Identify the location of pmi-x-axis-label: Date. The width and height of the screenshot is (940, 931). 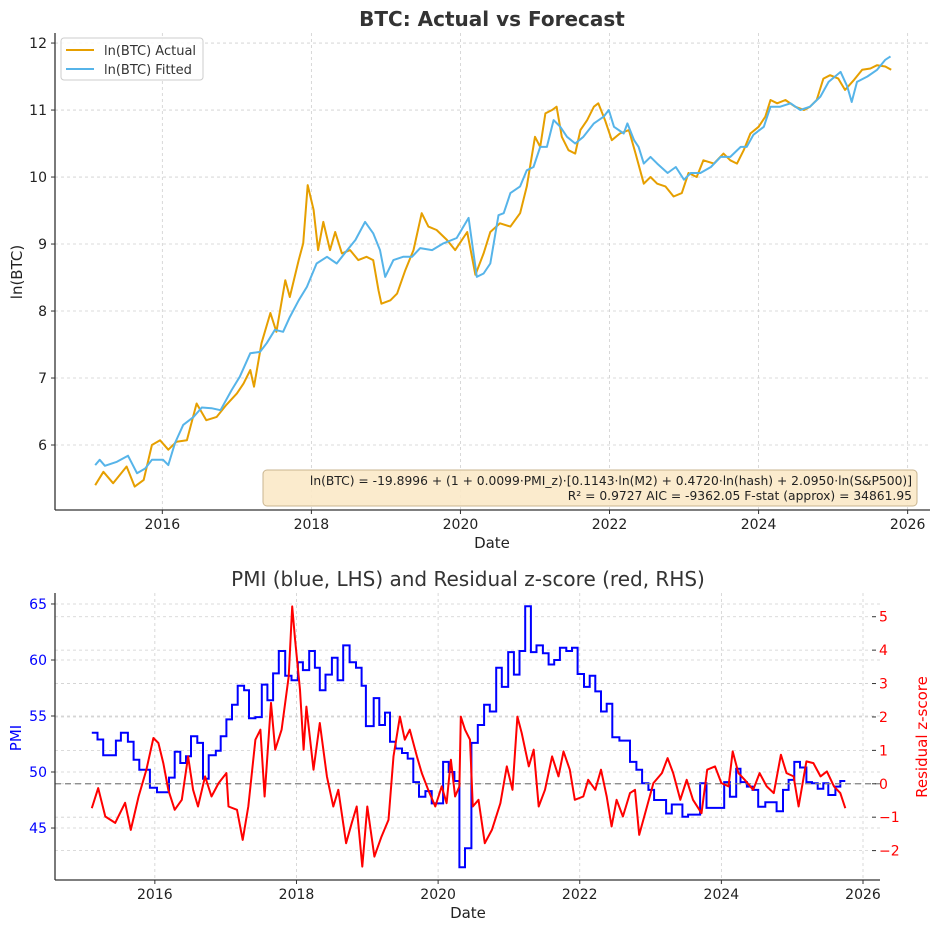
(468, 913).